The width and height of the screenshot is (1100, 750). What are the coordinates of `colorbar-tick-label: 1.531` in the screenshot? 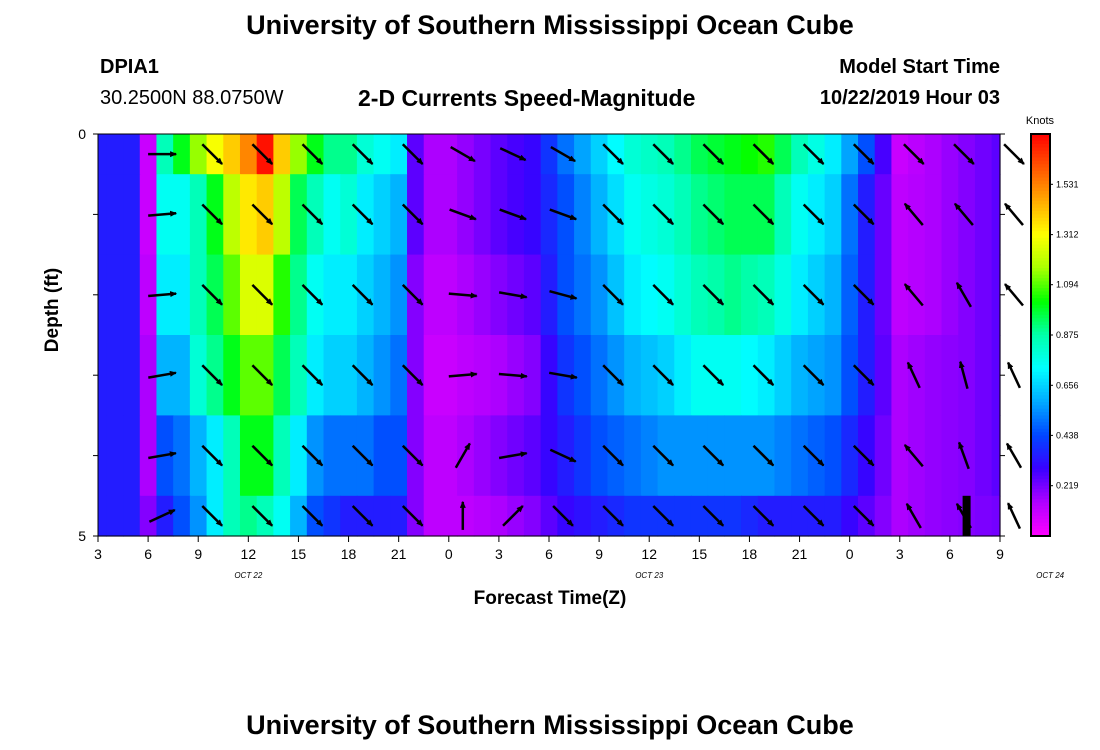 It's located at (1067, 184).